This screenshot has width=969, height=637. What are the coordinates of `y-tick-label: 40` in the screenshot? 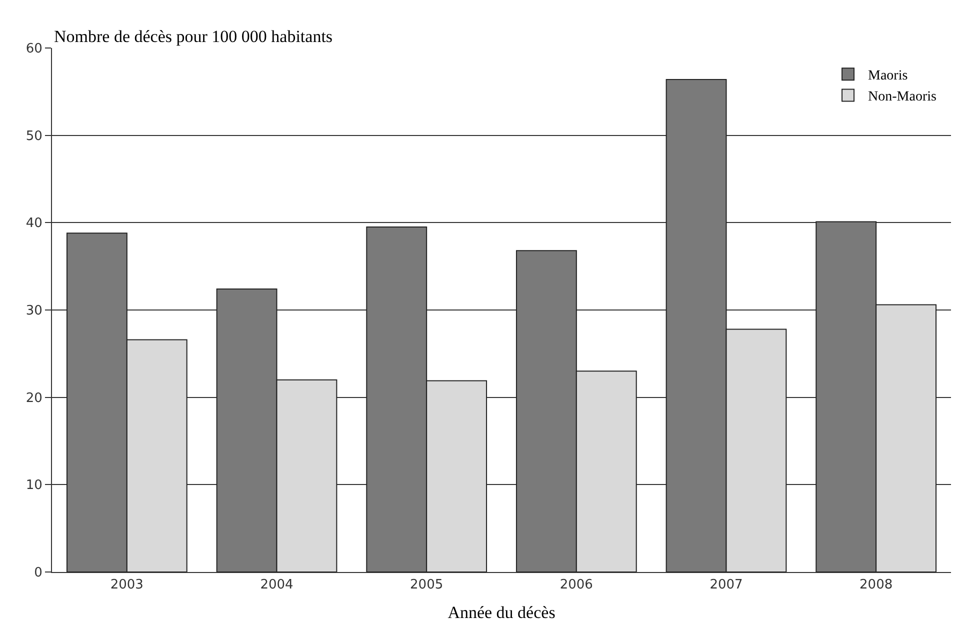 It's located at (34, 224).